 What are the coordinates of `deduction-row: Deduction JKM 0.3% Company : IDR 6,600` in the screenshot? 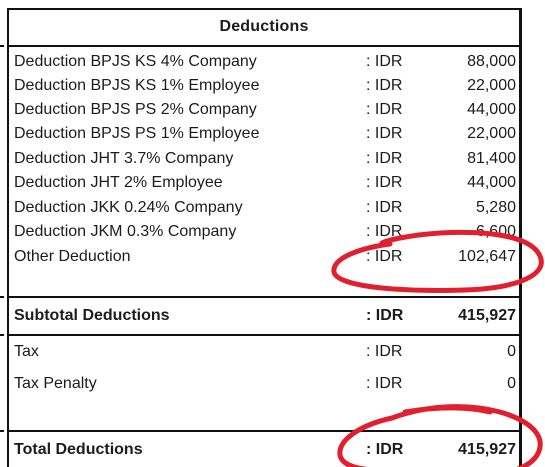 It's located at (266, 235).